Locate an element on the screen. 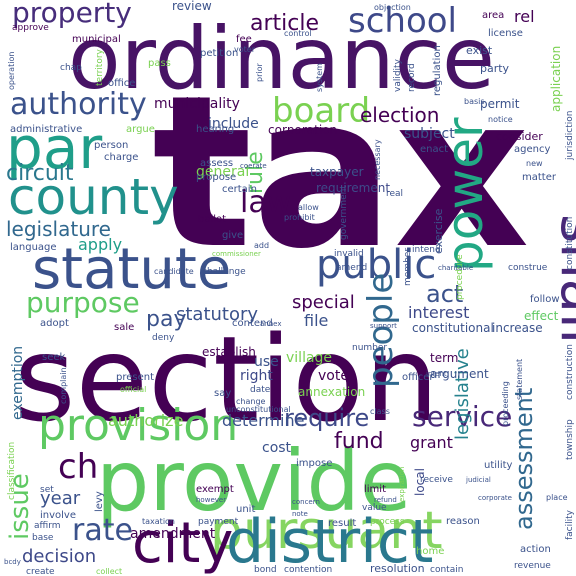 The width and height of the screenshot is (576, 576). word-year: year is located at coordinates (60, 498).